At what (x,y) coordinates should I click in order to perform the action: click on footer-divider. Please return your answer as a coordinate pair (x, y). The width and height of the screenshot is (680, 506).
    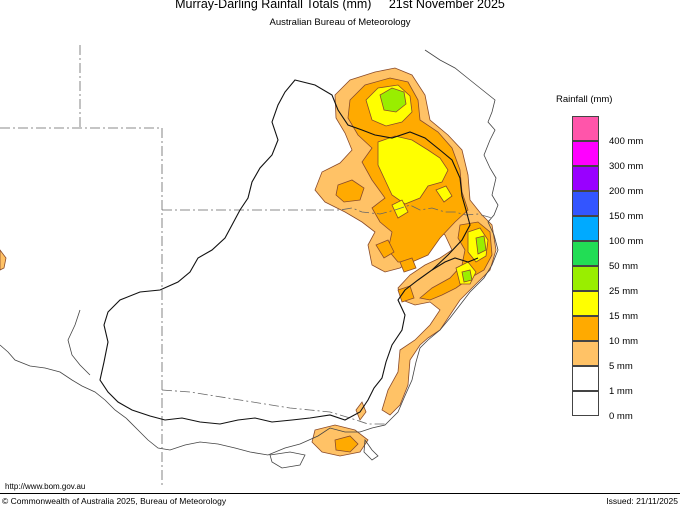
    Looking at the image, I should click on (340, 493).